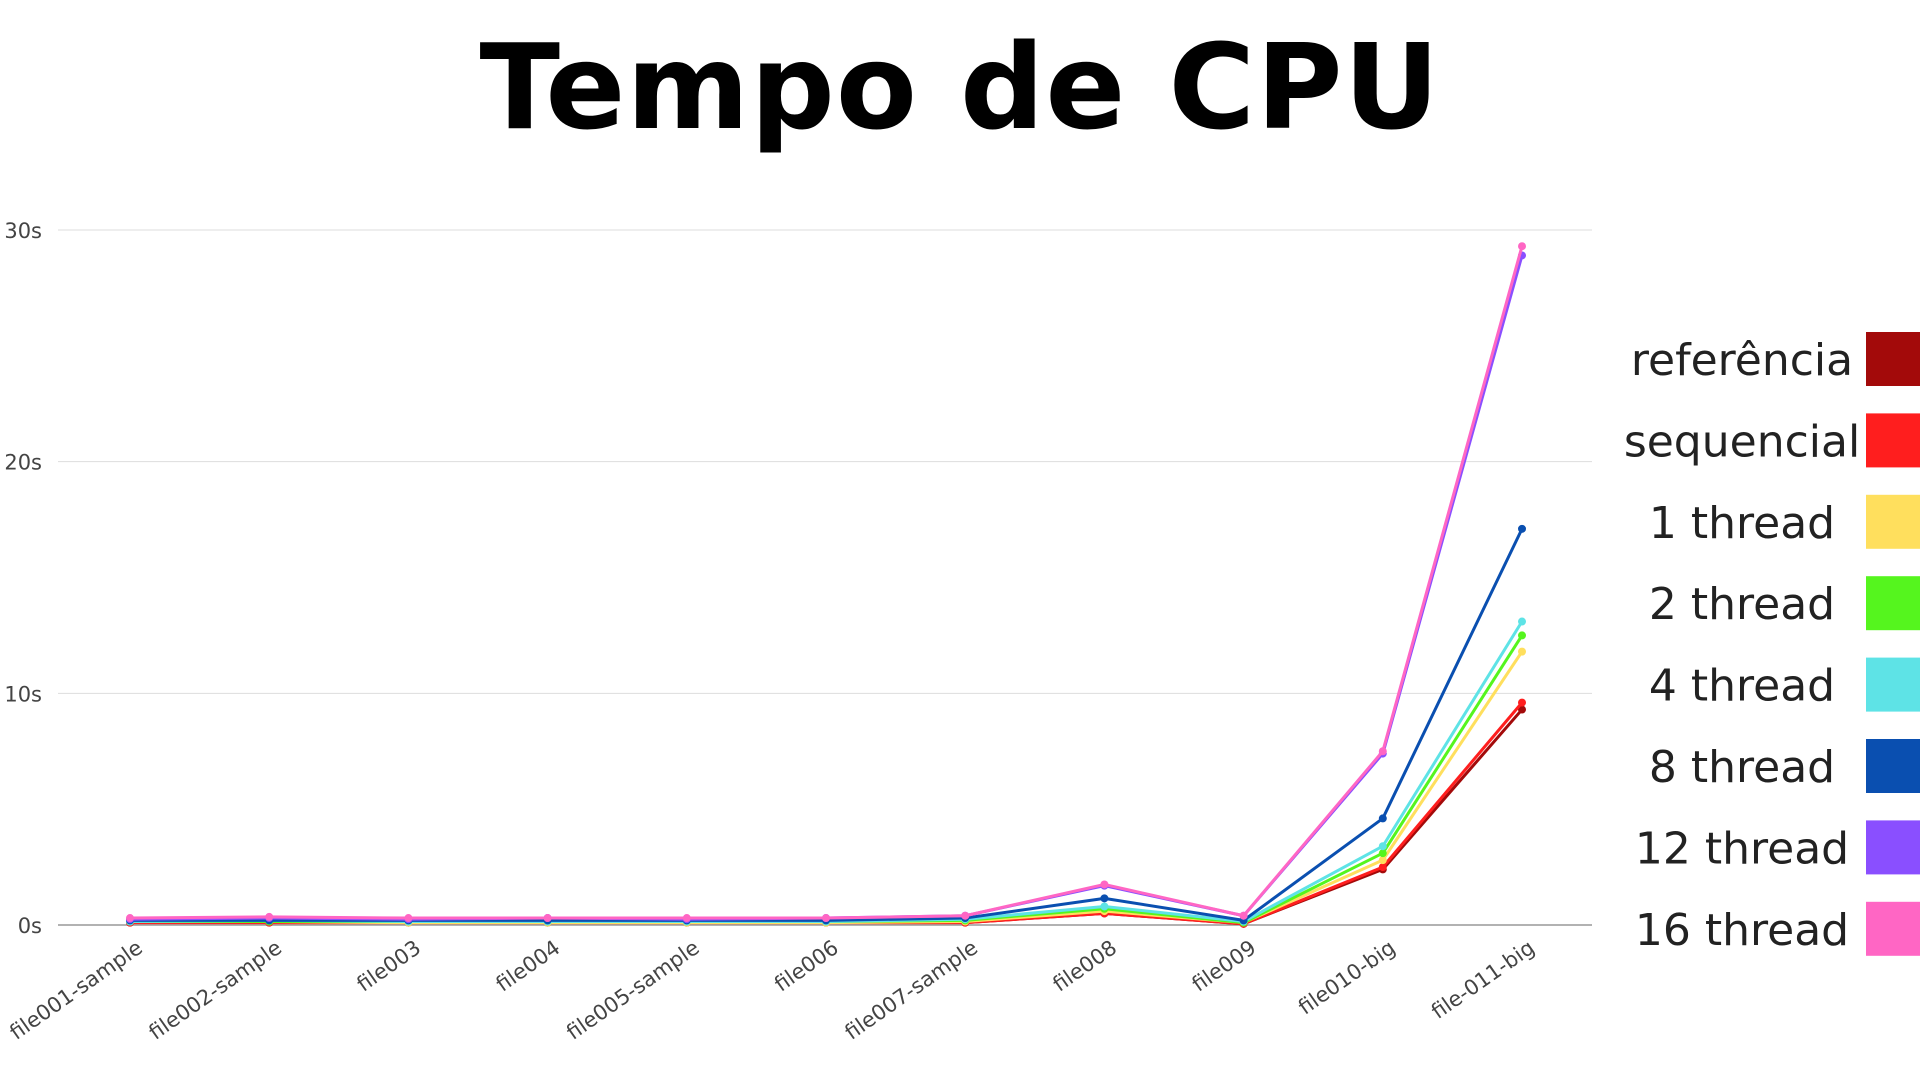  Describe the element at coordinates (1742, 686) in the screenshot. I see `legend-label: 4 thread` at that location.